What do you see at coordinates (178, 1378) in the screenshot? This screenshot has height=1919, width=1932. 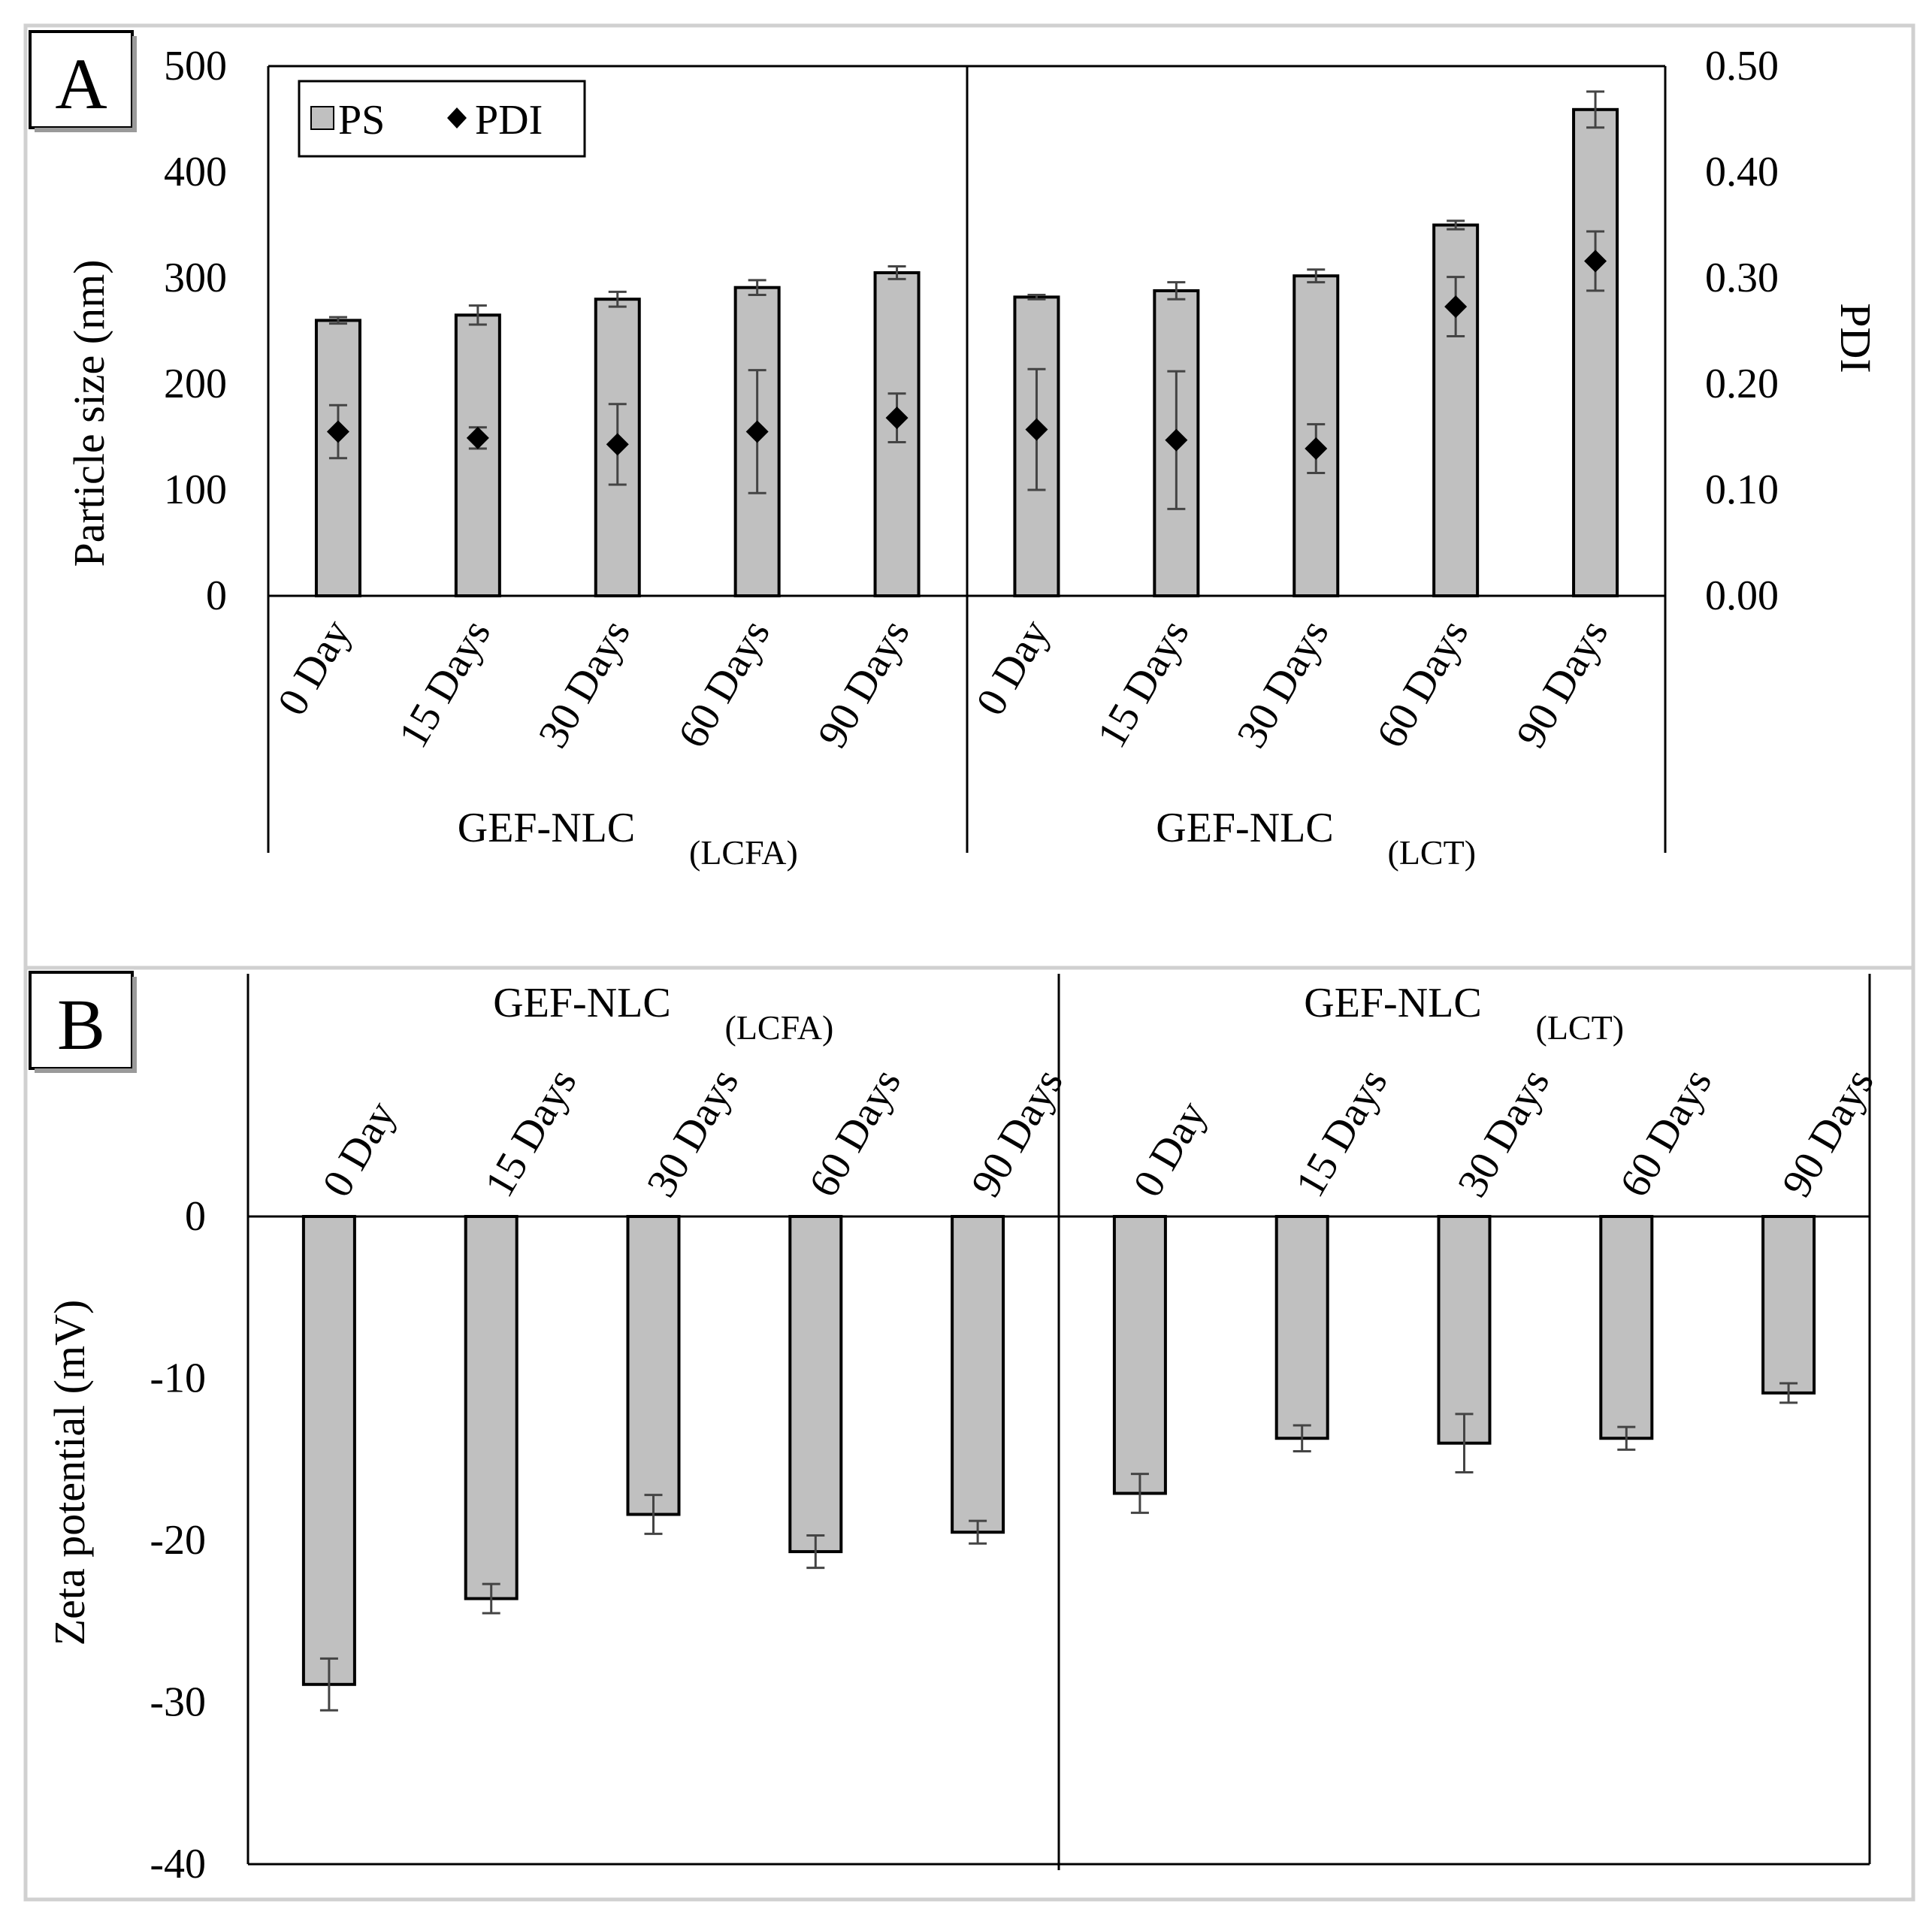 I see `y-tick-label: -10` at bounding box center [178, 1378].